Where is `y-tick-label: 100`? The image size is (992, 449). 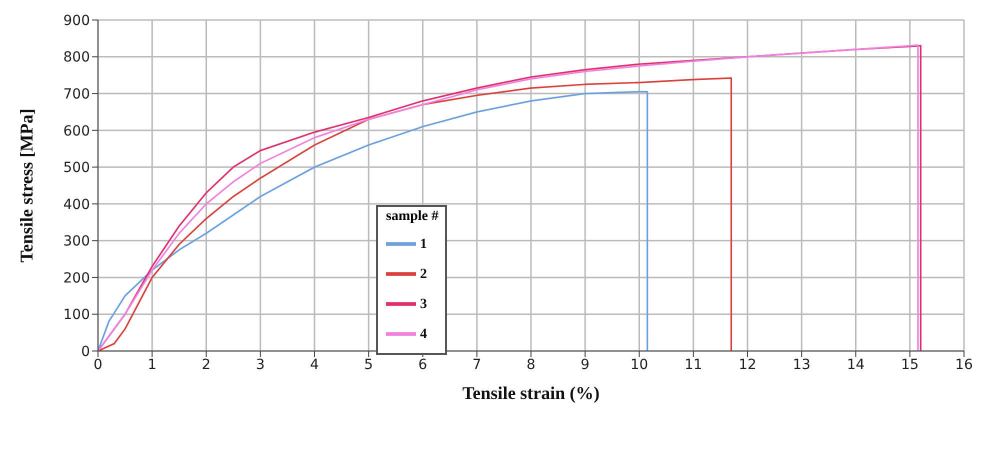 y-tick-label: 100 is located at coordinates (76, 315).